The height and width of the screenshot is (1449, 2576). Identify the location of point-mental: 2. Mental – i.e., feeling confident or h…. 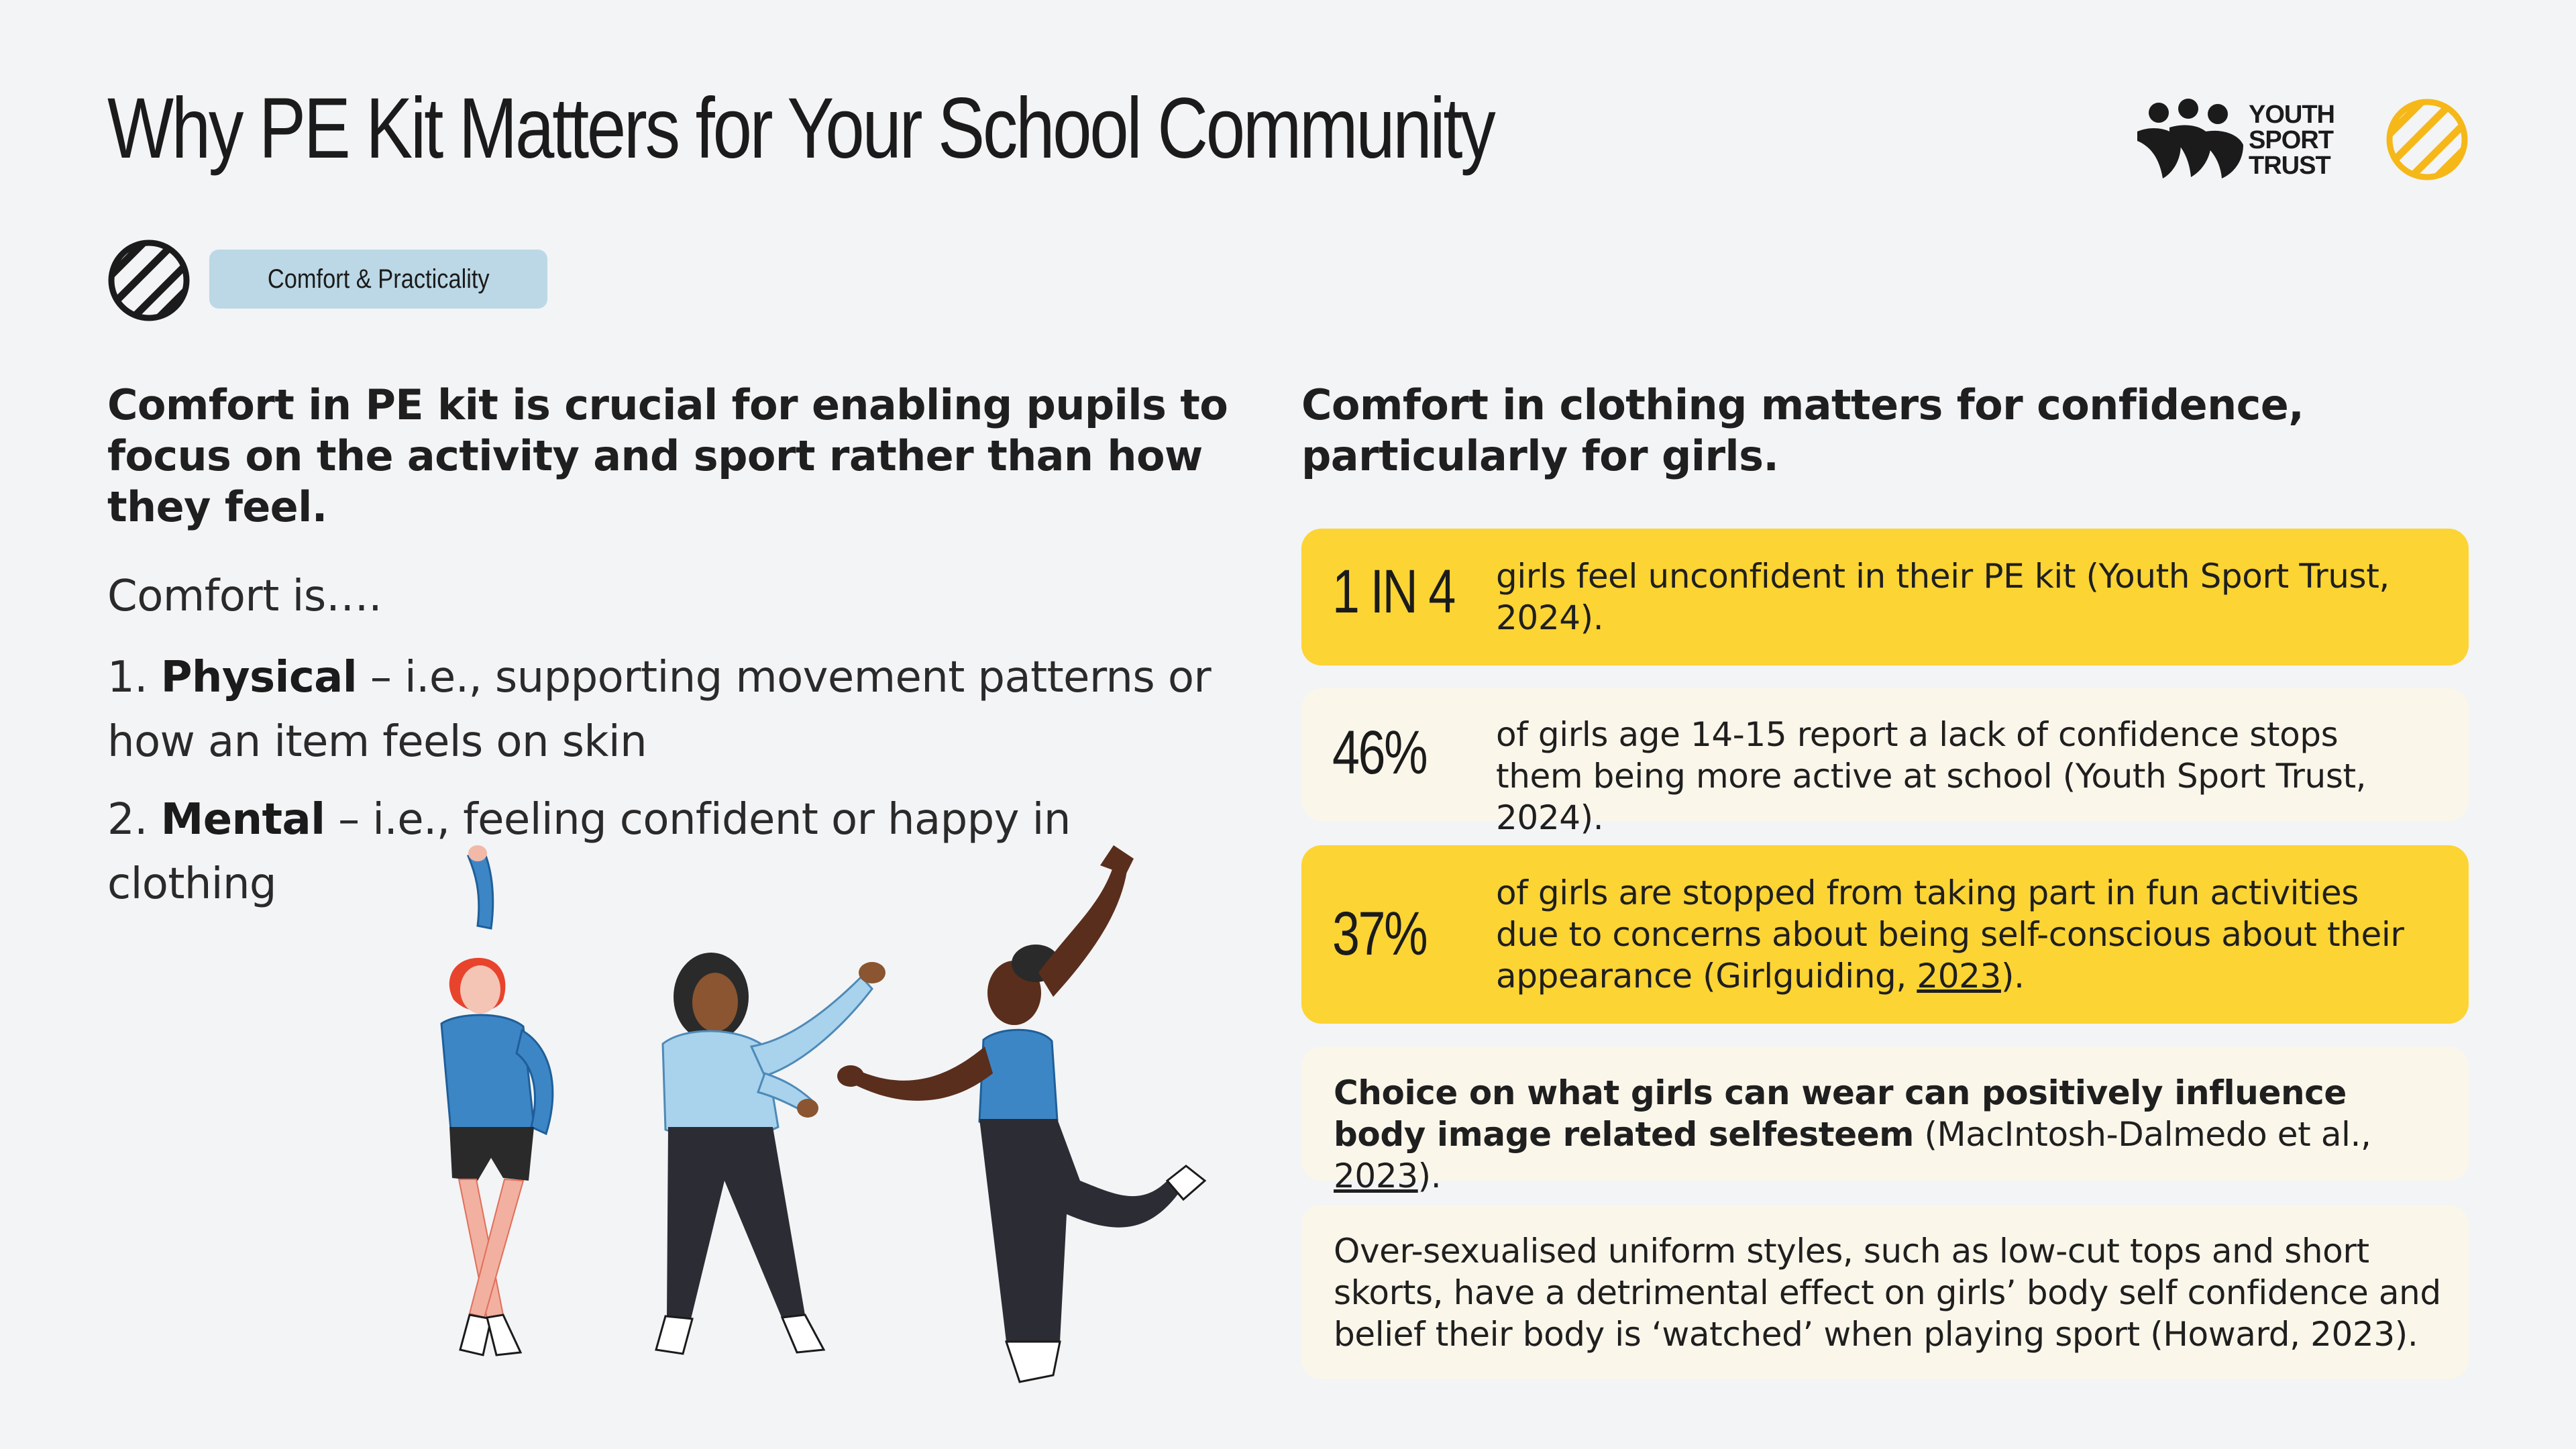
(670, 852).